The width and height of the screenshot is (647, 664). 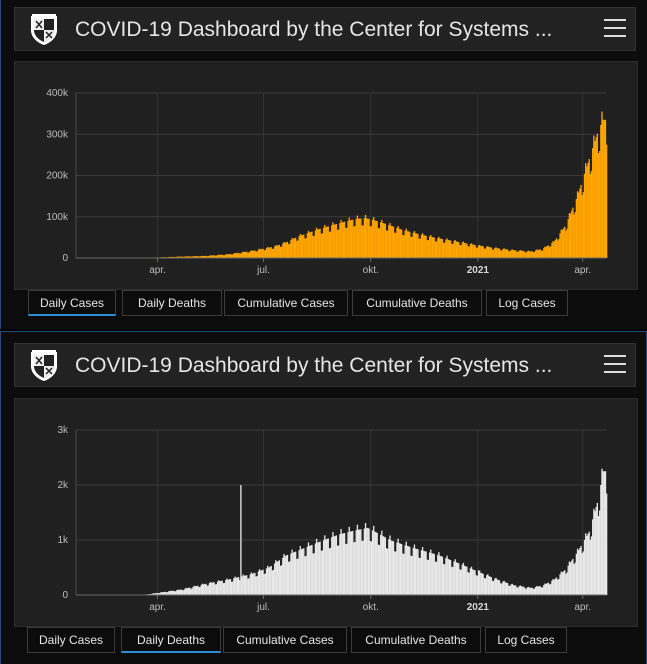 I want to click on x-tick-label: 2021, so click(x=478, y=607).